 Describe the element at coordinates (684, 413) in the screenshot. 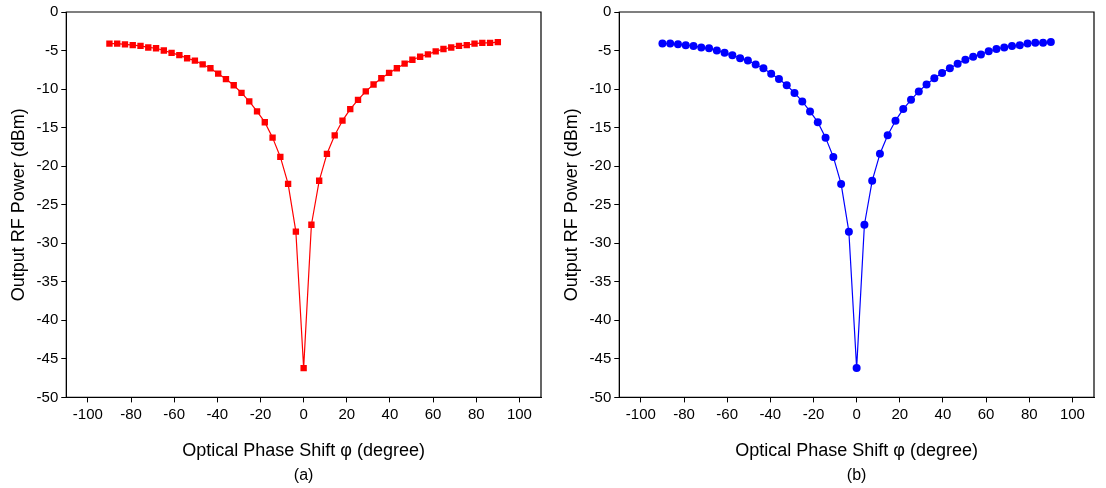

I see `x-tick-label: -80` at that location.